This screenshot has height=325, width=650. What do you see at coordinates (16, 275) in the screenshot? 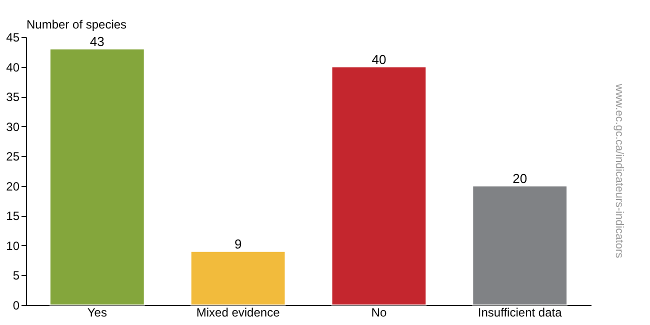
I see `y-tick-label: 5` at bounding box center [16, 275].